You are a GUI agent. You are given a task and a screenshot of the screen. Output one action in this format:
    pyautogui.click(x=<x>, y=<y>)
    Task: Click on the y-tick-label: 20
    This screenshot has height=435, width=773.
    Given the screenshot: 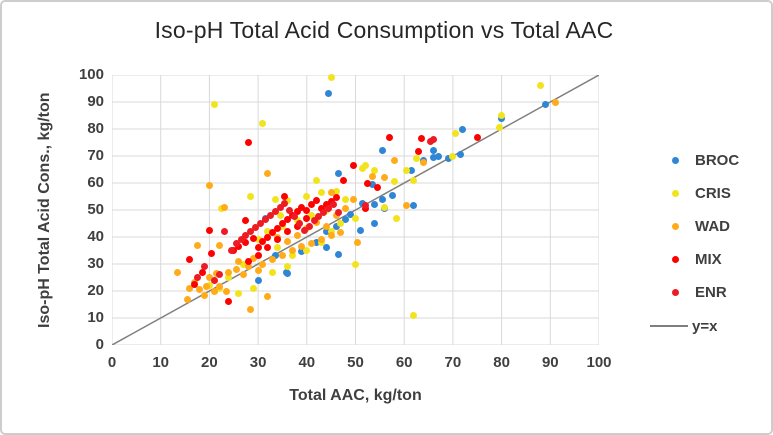 What is the action you would take?
    pyautogui.click(x=95, y=290)
    